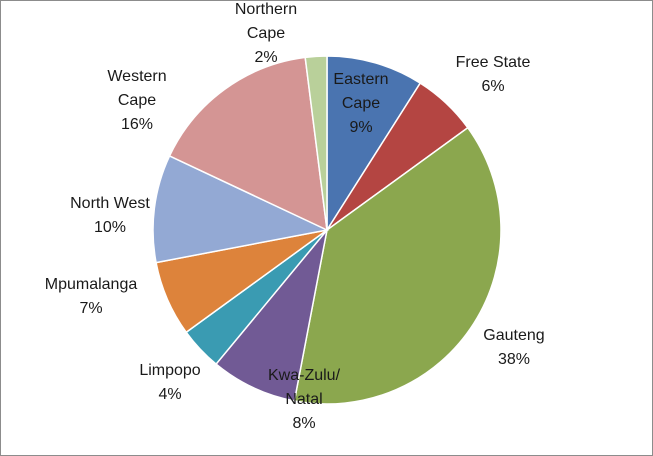 The height and width of the screenshot is (456, 653). What do you see at coordinates (493, 62) in the screenshot?
I see `slice-name: Free State` at bounding box center [493, 62].